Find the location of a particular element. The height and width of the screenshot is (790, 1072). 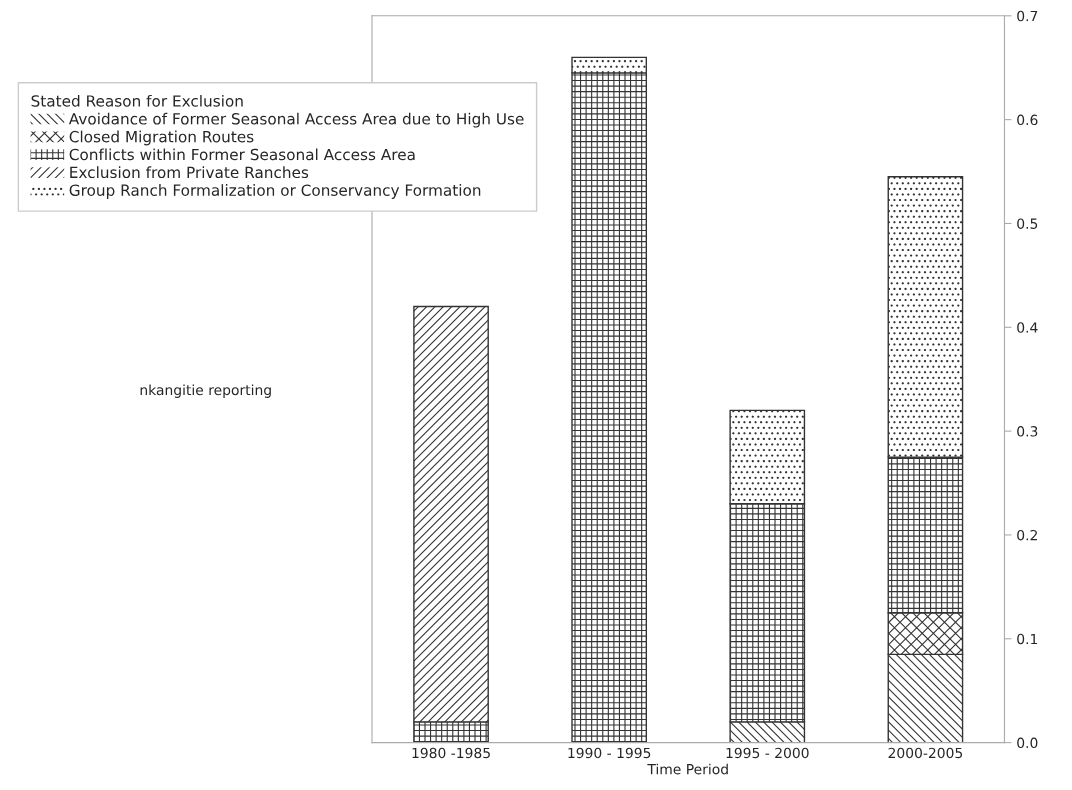

y-tick-label: 0.1 is located at coordinates (1027, 639).